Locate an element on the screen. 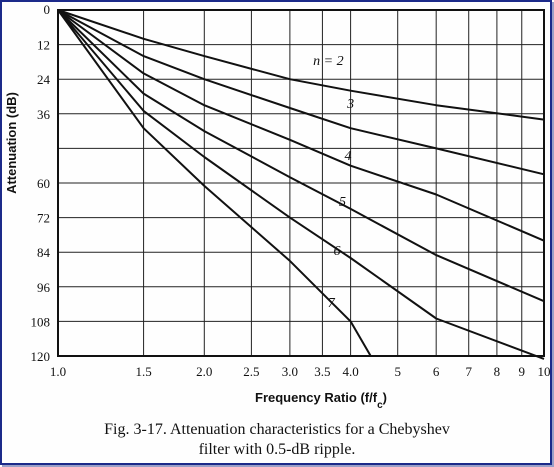  series-label: n = 2 is located at coordinates (328, 61).